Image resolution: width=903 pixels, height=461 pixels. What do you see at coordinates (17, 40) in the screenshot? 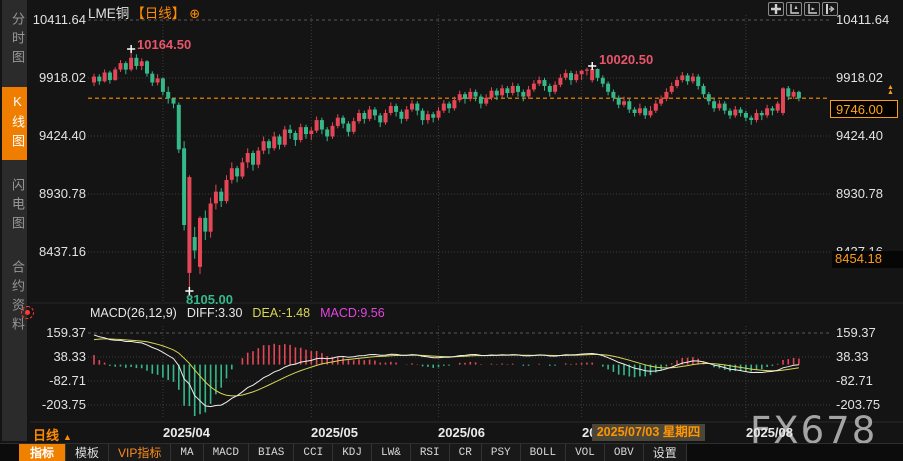
I see `sidebar-item-timeline: 分时图` at bounding box center [17, 40].